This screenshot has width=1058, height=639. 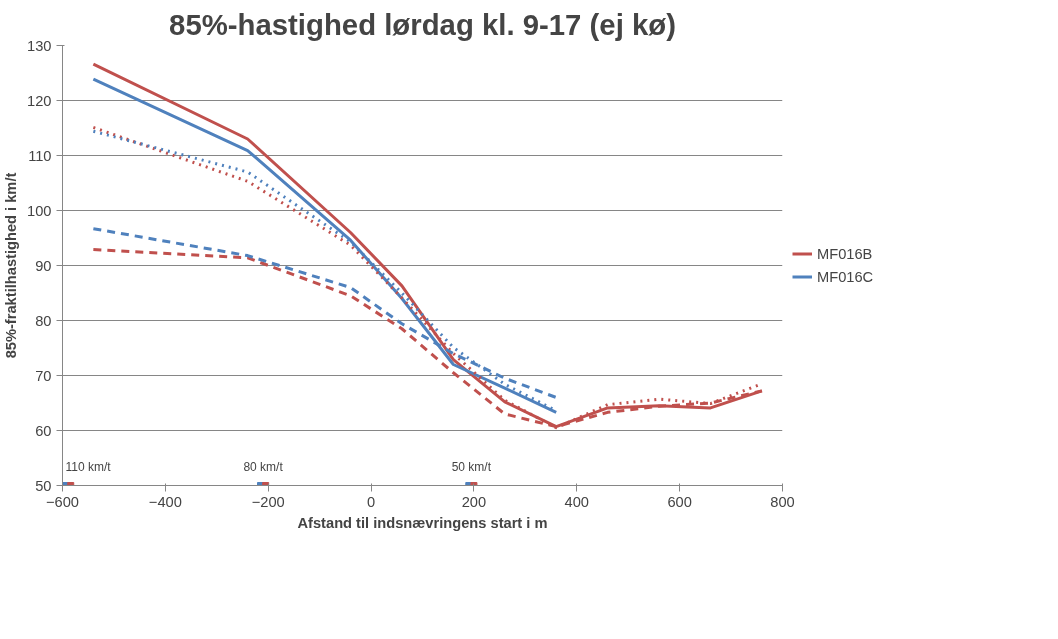 I want to click on x-tick-label: −200, so click(x=268, y=501).